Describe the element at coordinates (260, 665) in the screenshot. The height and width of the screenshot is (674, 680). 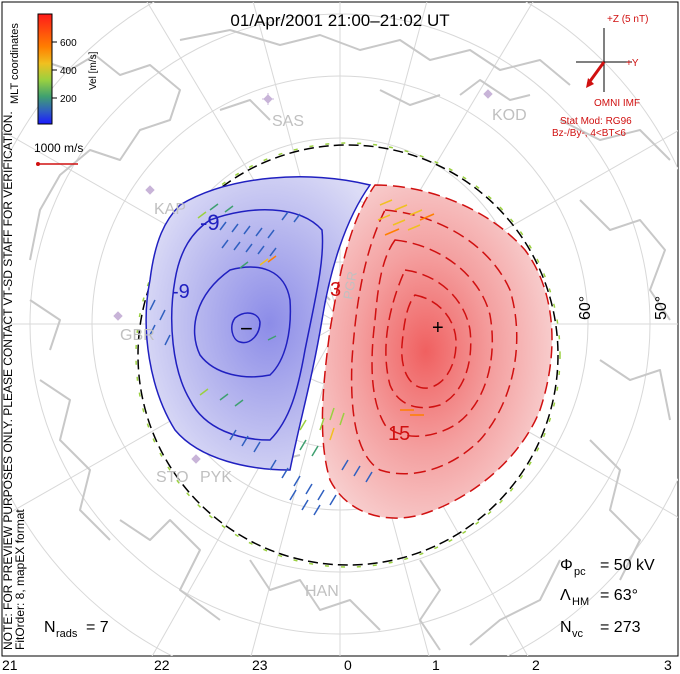
I see `mlt-tick-23: 23` at that location.